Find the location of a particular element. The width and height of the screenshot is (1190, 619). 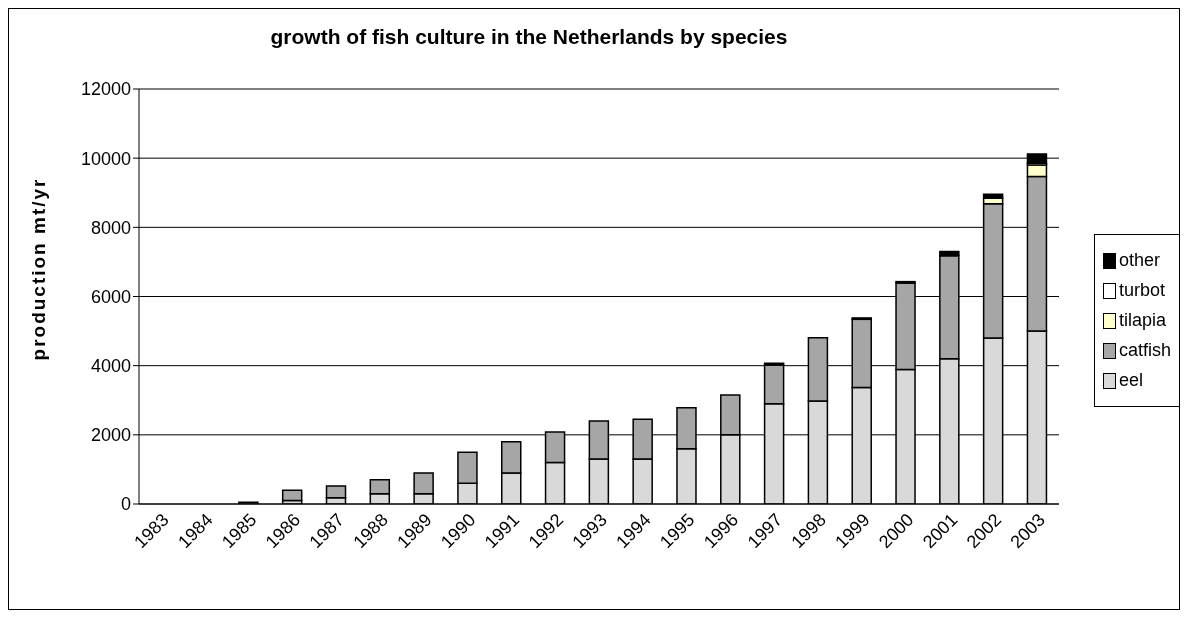

y-tick-label: 4000 is located at coordinates (110, 366).